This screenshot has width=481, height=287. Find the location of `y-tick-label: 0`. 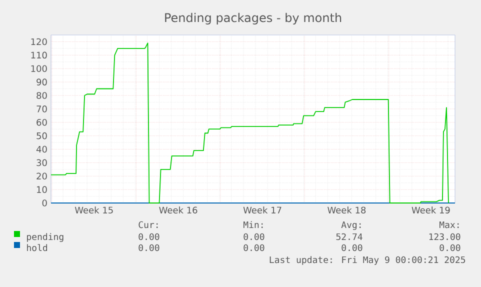

y-tick-label: 0 is located at coordinates (44, 203).